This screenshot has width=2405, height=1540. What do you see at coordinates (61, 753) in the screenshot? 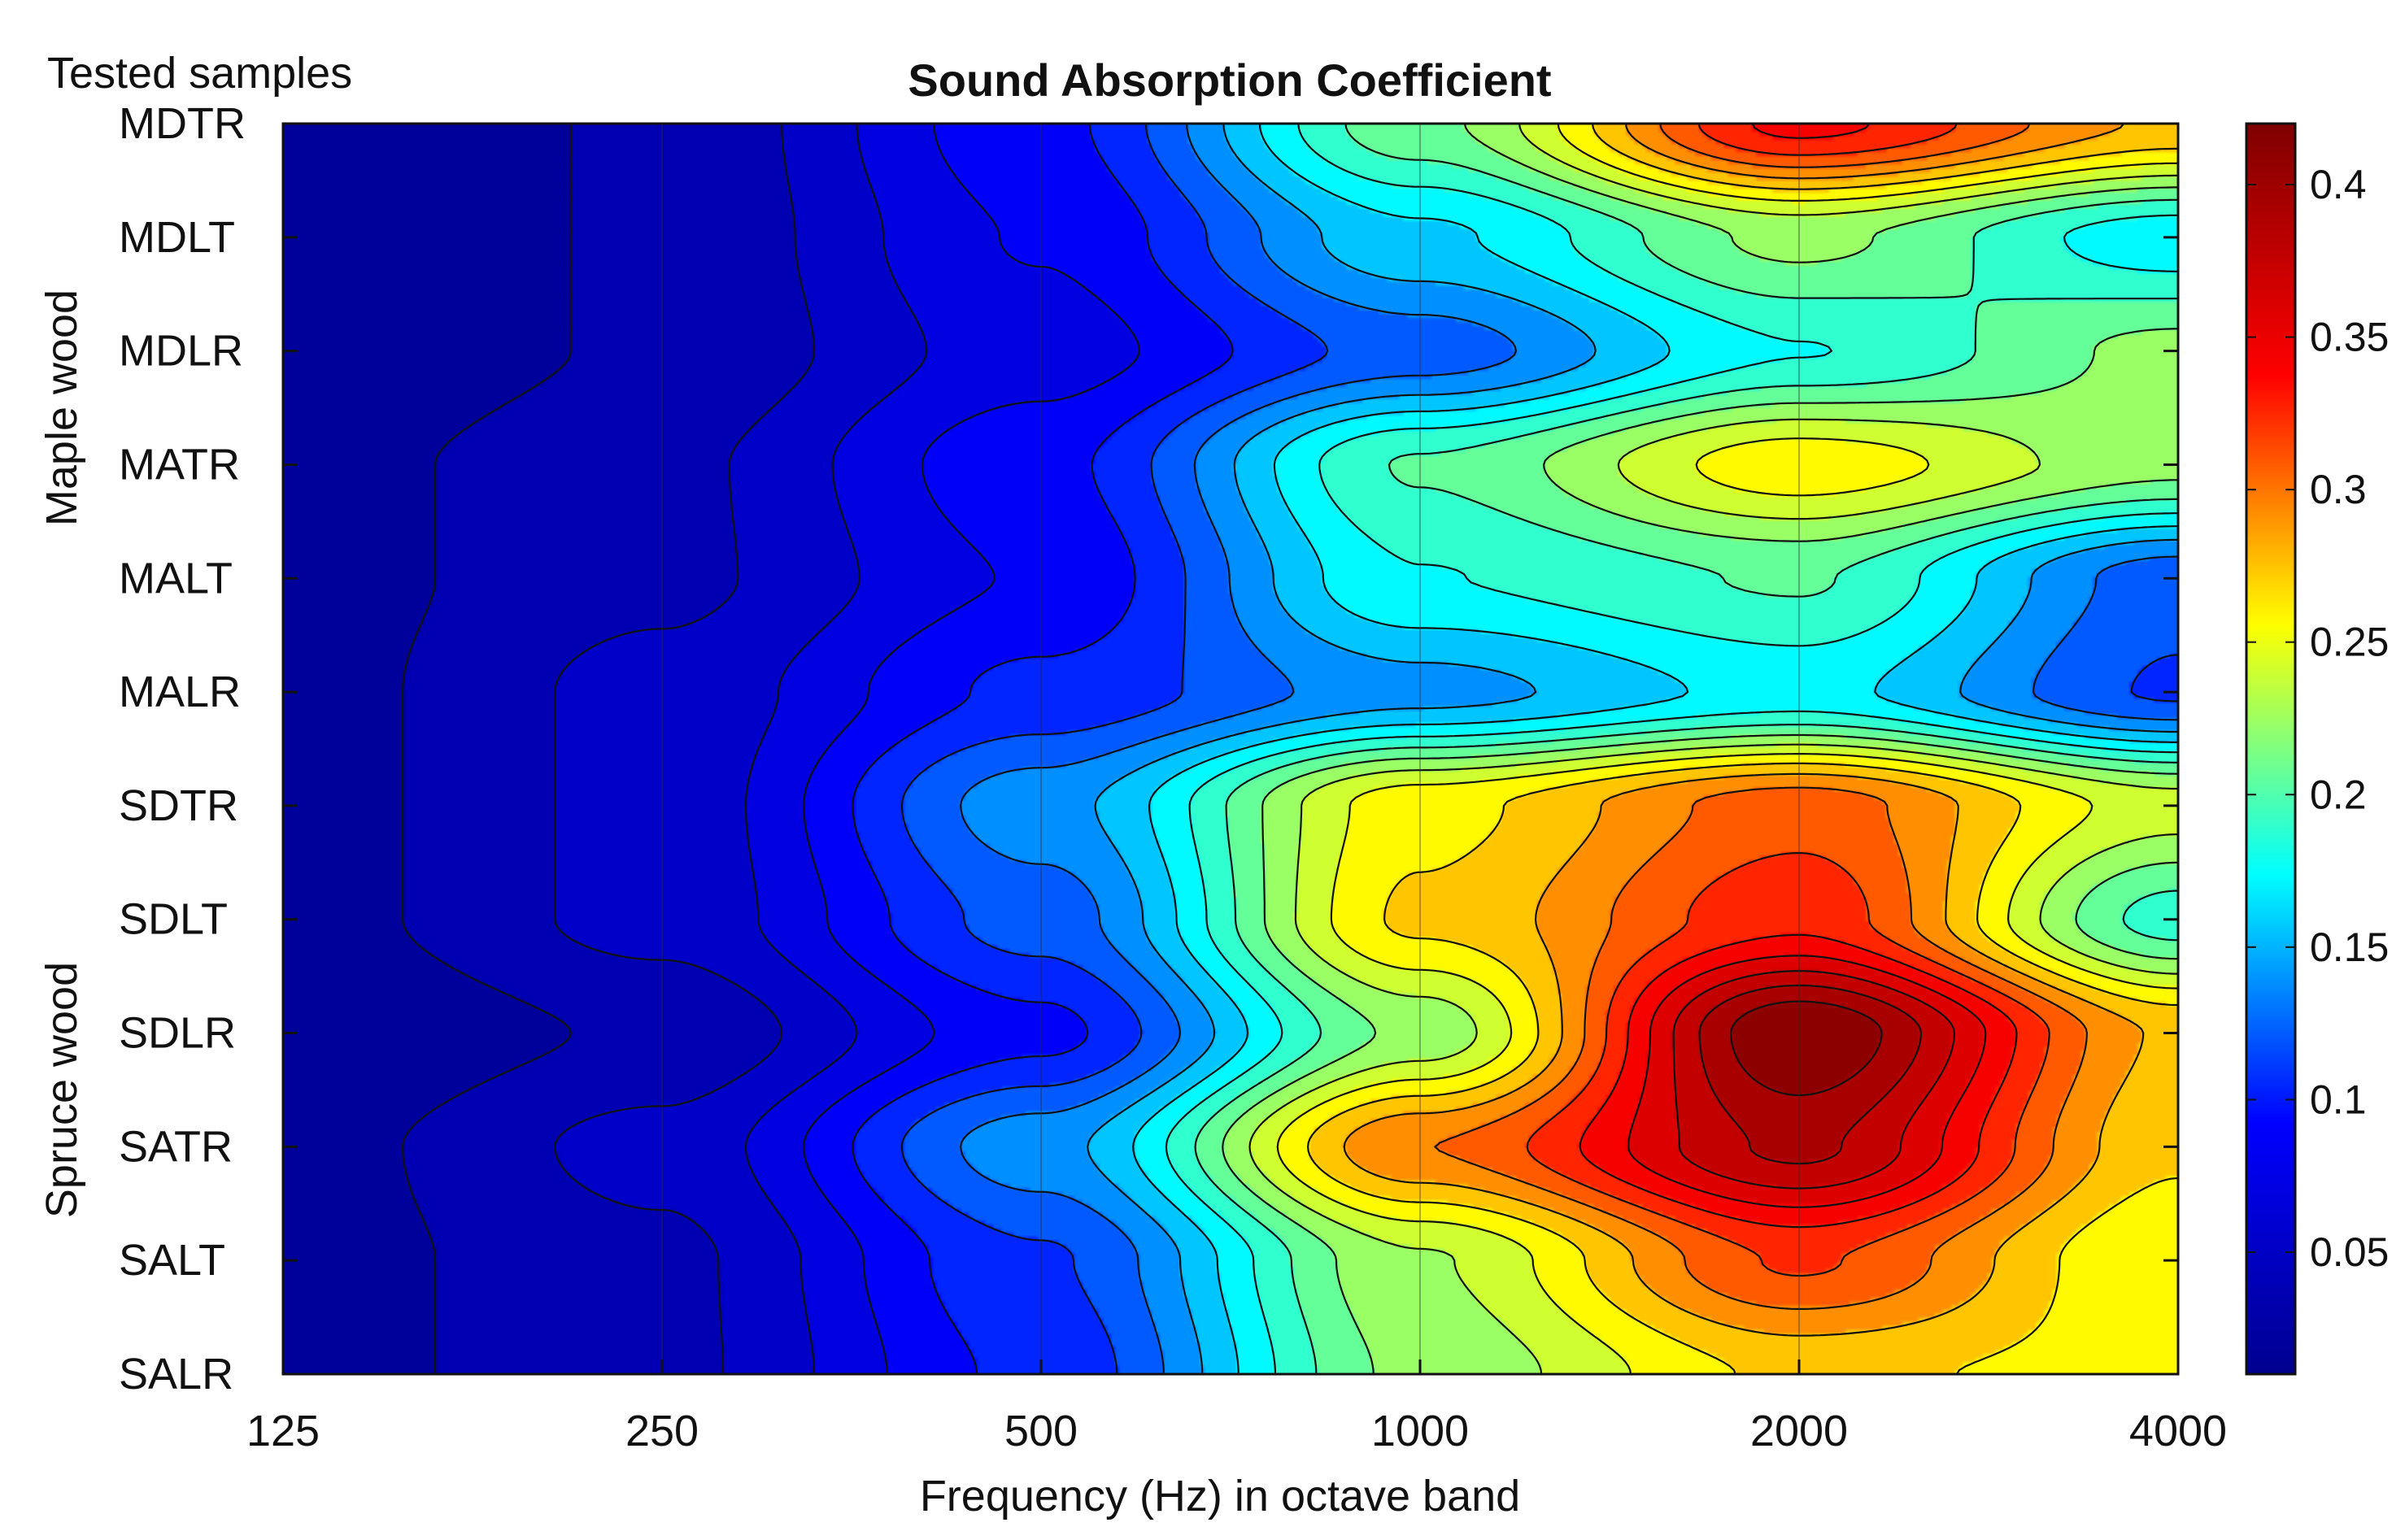
I see `group-labels: Maple wood Spruce wood` at bounding box center [61, 753].